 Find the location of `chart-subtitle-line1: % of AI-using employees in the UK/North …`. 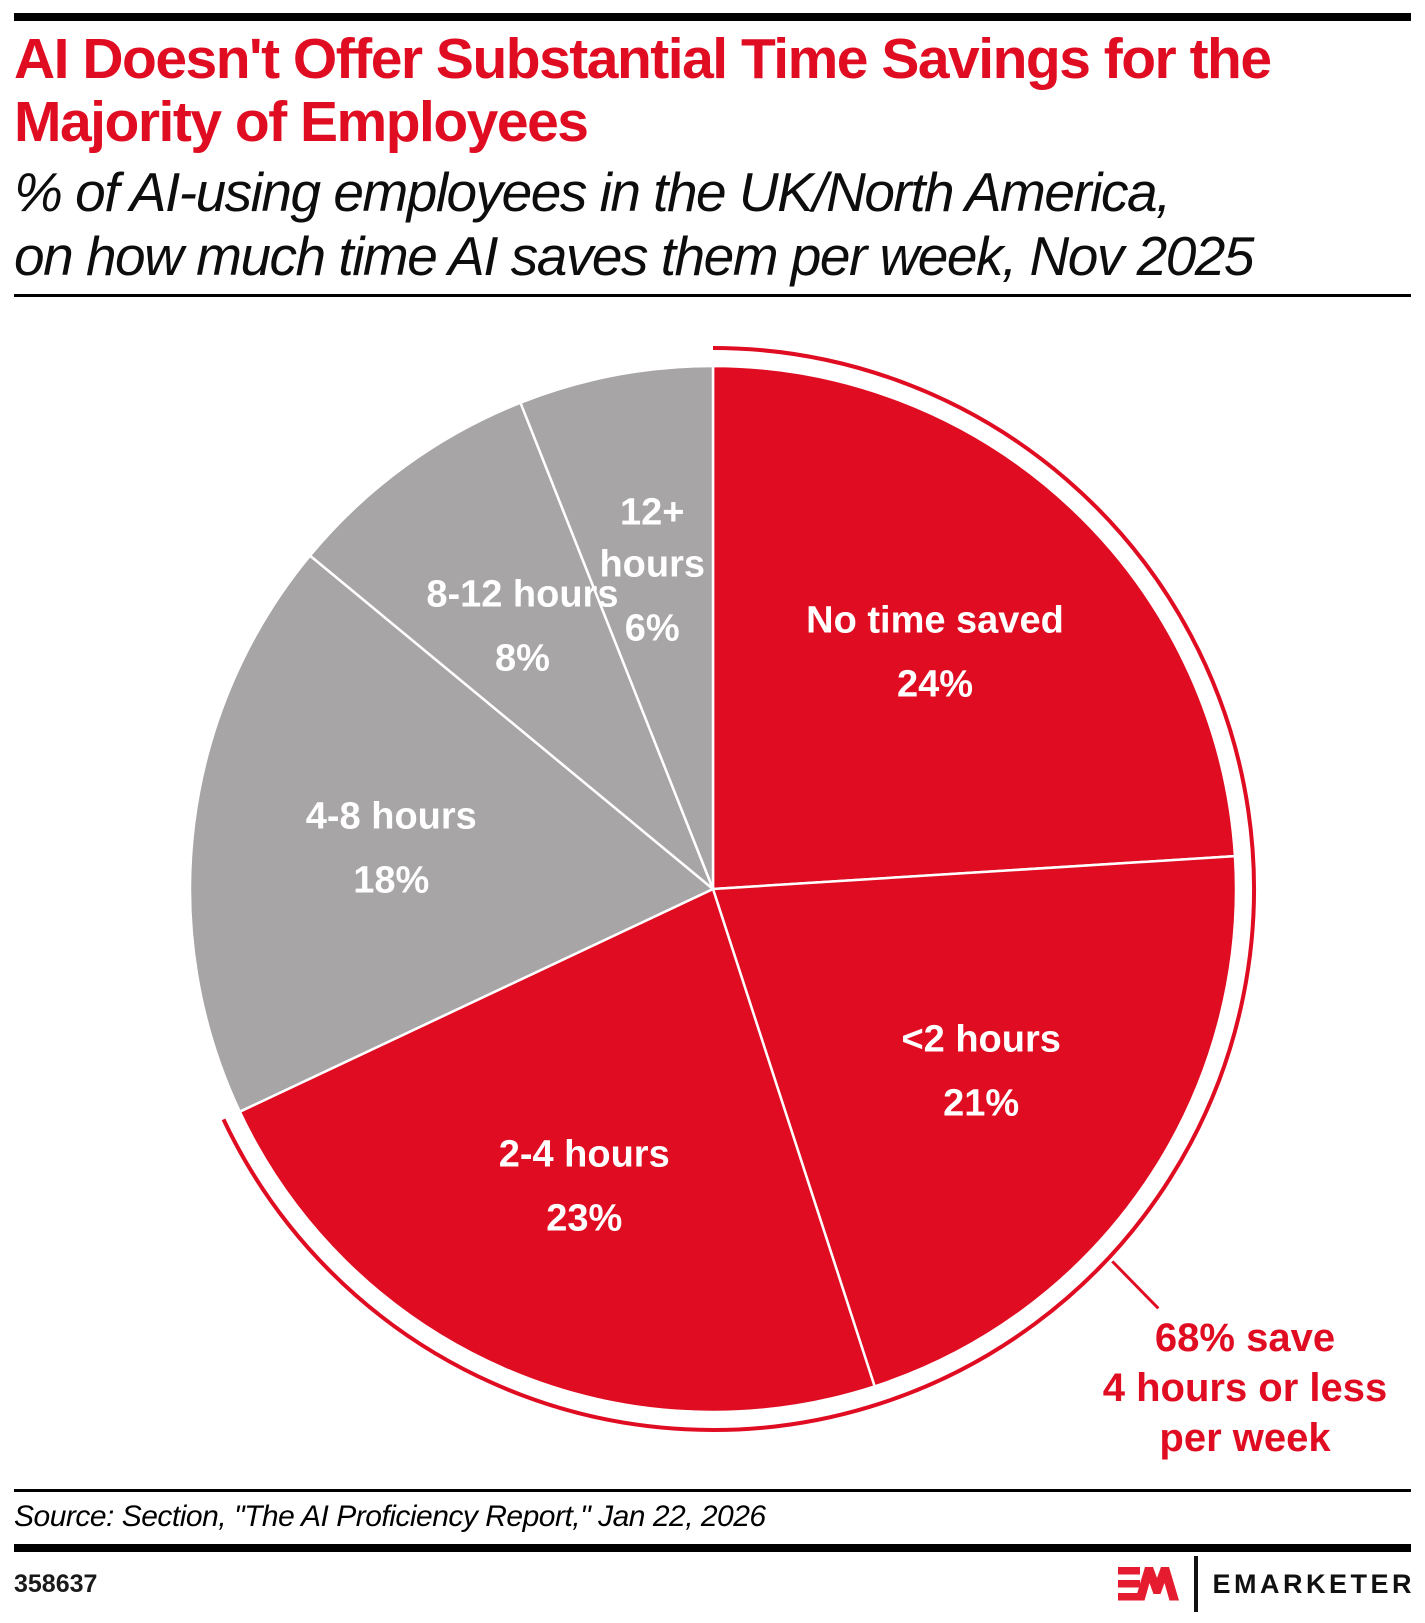

chart-subtitle-line1: % of AI-using employees in the UK/North … is located at coordinates (592, 192).